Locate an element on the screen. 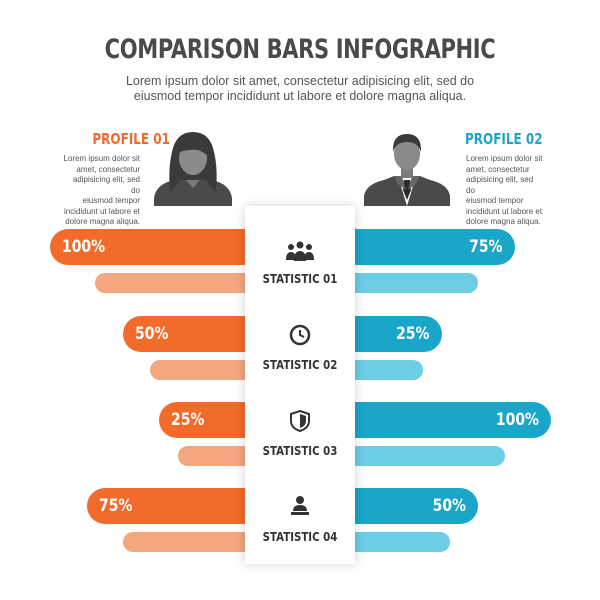 Image resolution: width=600 pixels, height=600 pixels. profile-01-text-line: eiusmod tempor is located at coordinates (111, 200).